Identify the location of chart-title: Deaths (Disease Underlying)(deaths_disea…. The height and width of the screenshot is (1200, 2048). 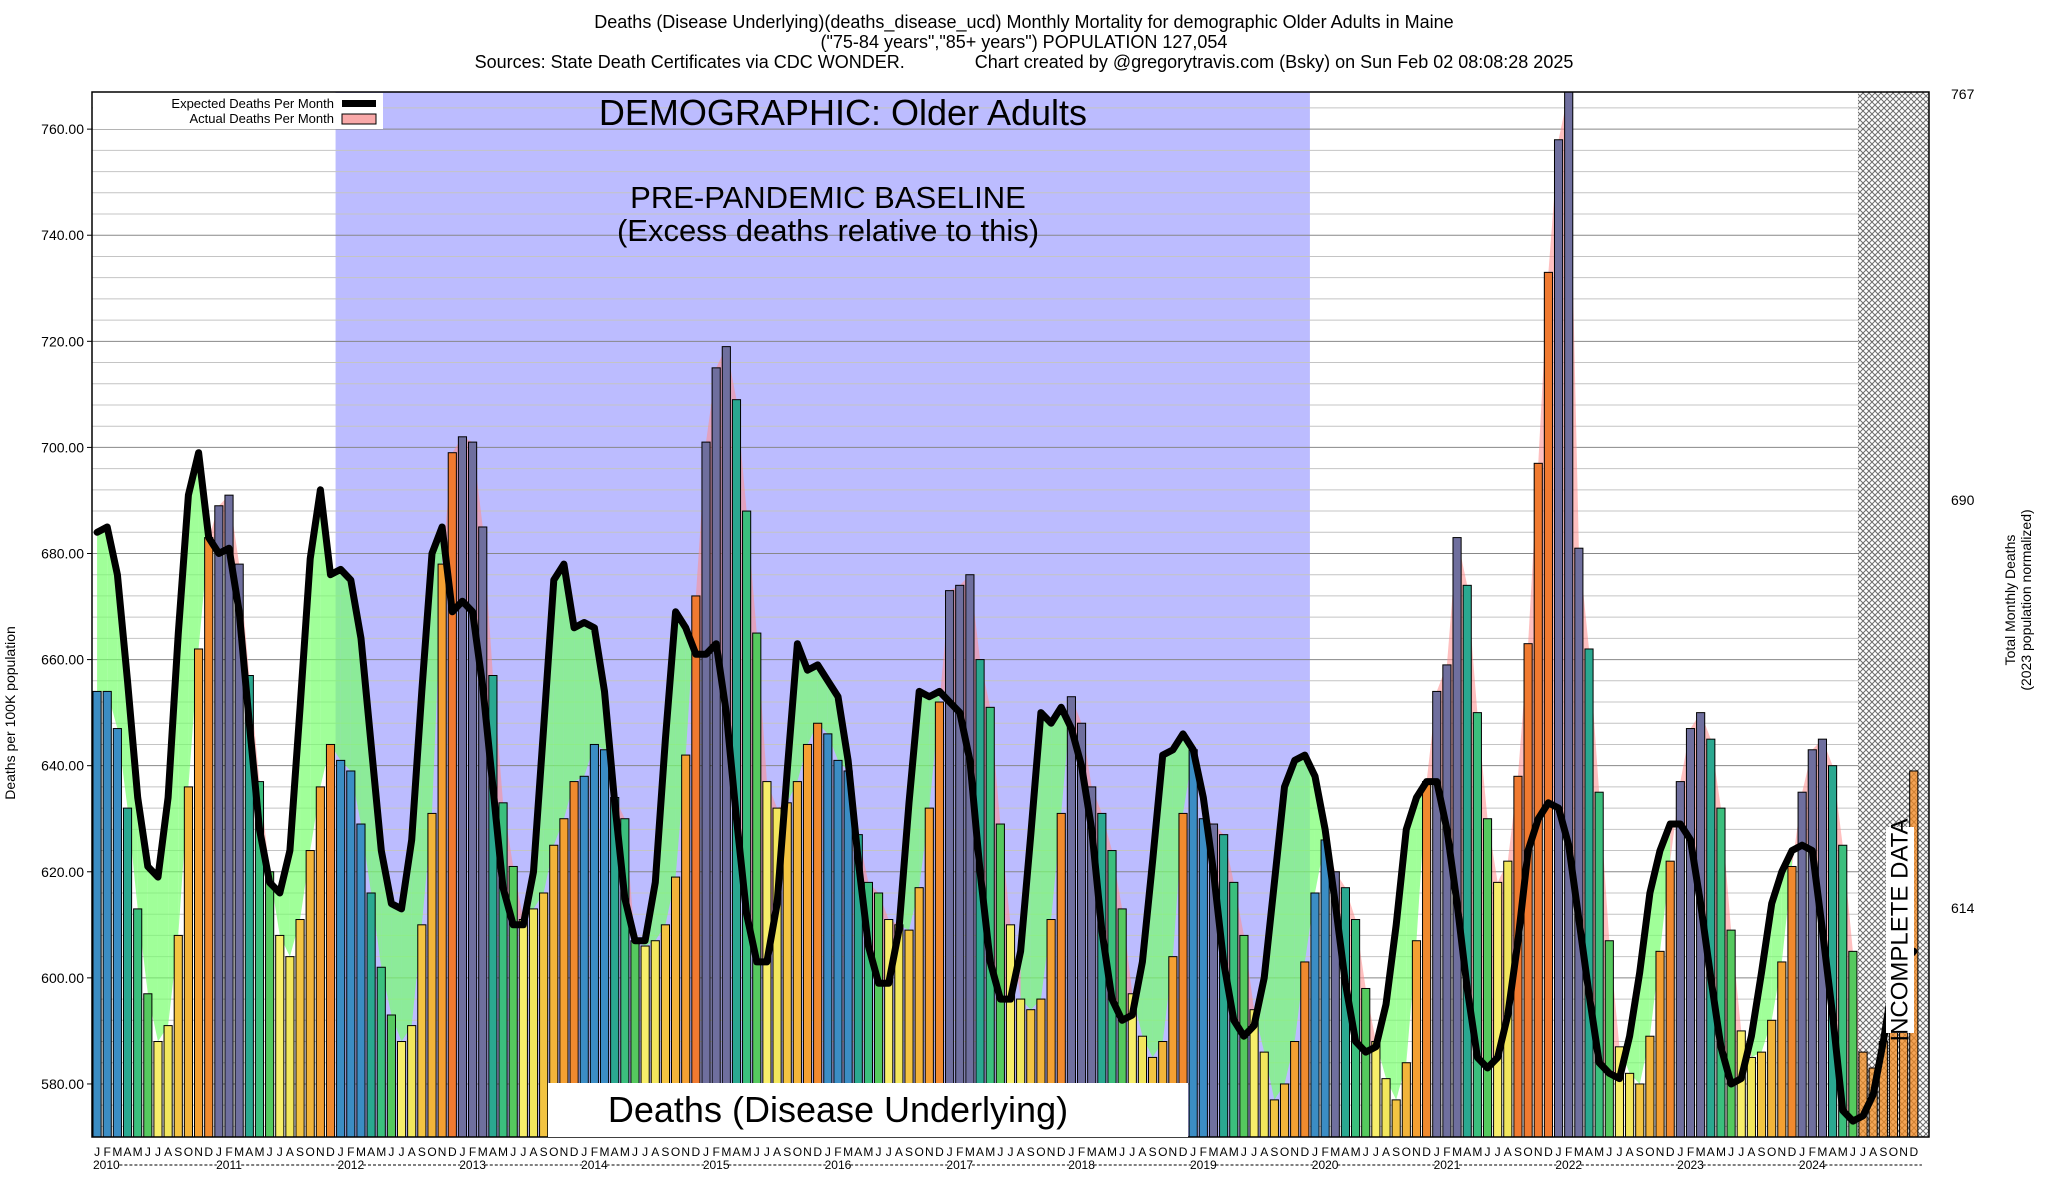
(1024, 22).